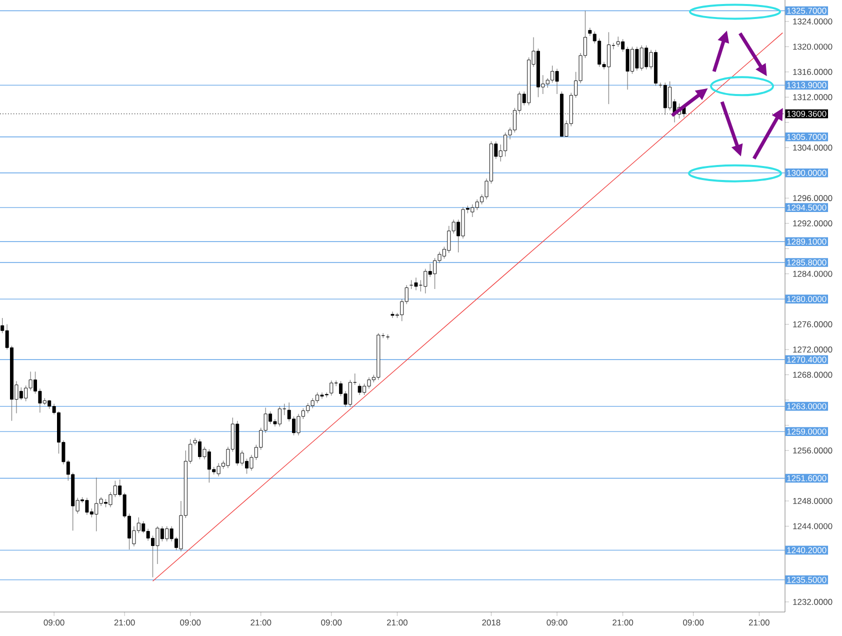  Describe the element at coordinates (812, 273) in the screenshot. I see `y-tick-label: 1284.0000` at that location.